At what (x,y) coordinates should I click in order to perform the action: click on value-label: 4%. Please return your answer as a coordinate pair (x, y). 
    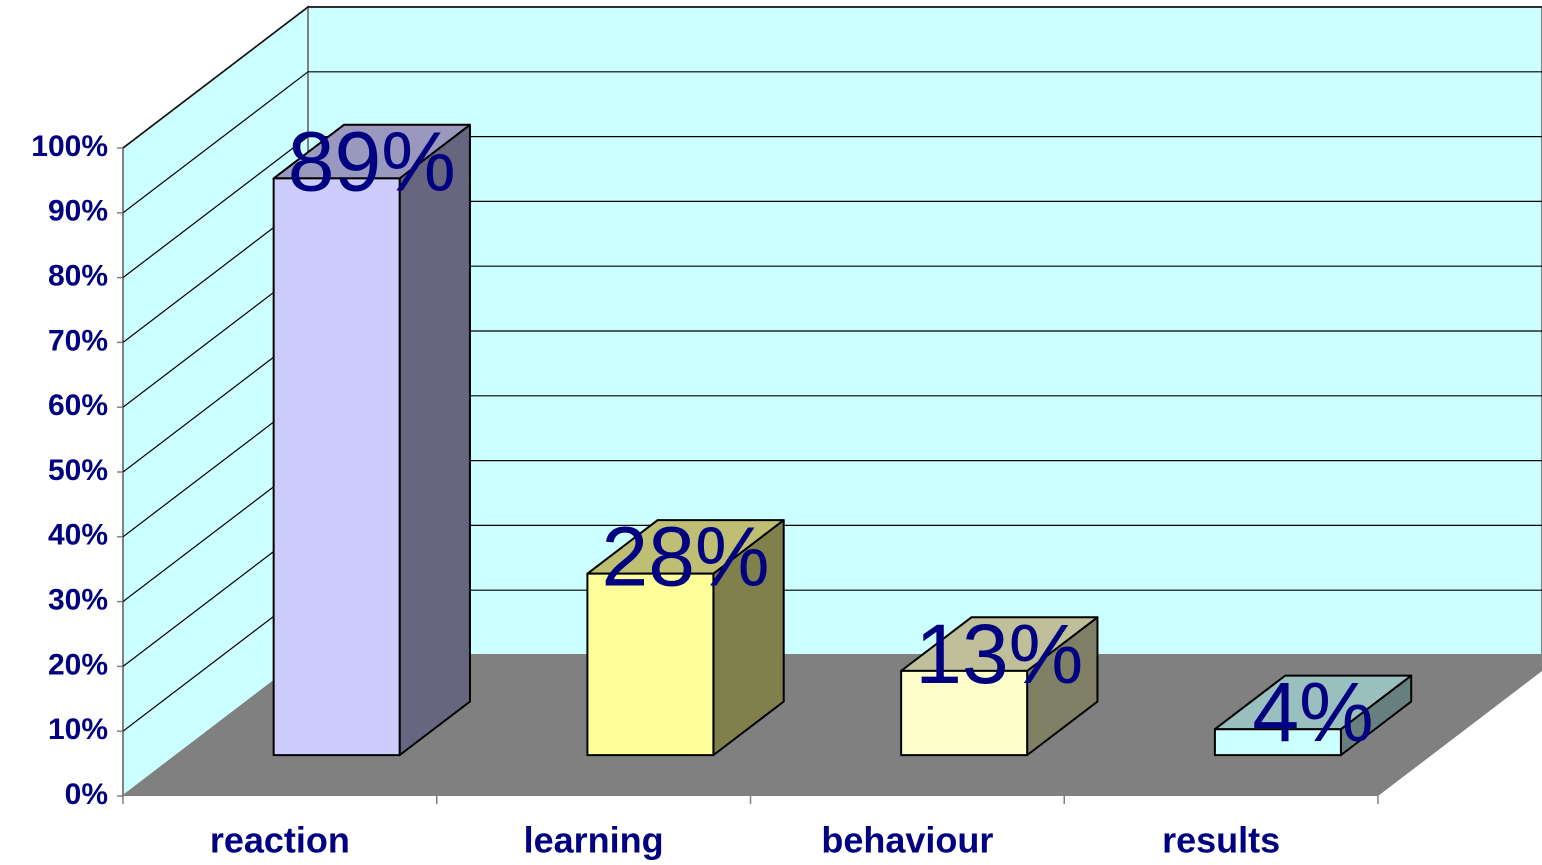
    Looking at the image, I should click on (1312, 712).